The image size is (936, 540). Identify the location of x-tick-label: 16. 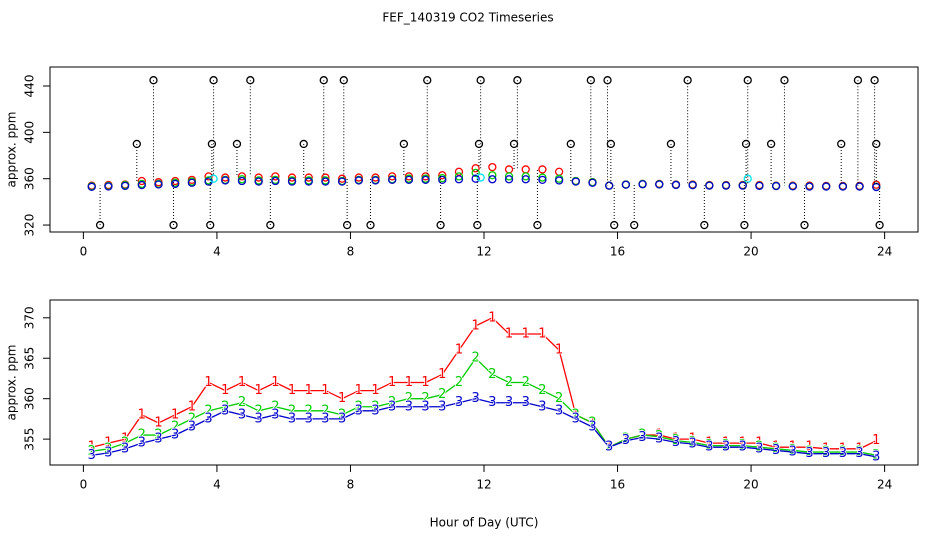
(617, 485).